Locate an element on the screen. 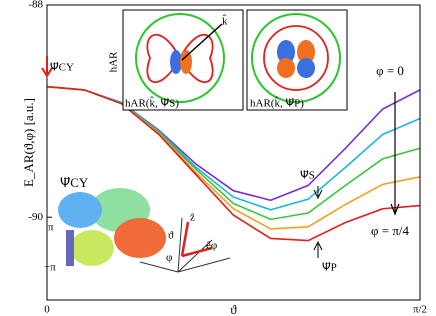 The width and height of the screenshot is (436, 316). annotation: Ψ⃗P is located at coordinates (329, 268).